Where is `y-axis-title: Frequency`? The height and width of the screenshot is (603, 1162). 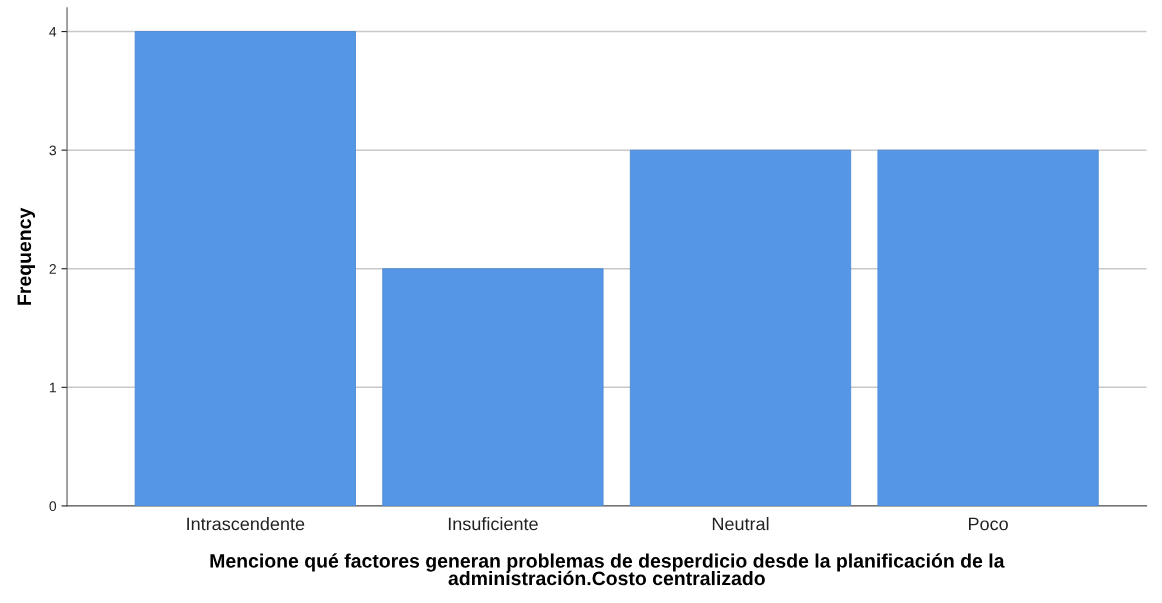 y-axis-title: Frequency is located at coordinates (26, 256).